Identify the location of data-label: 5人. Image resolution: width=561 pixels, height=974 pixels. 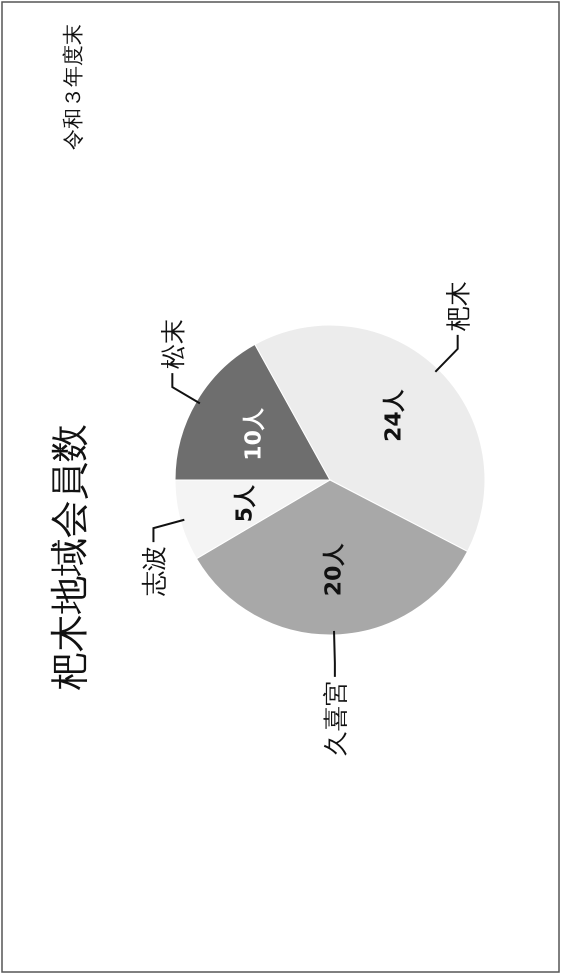
(245, 503).